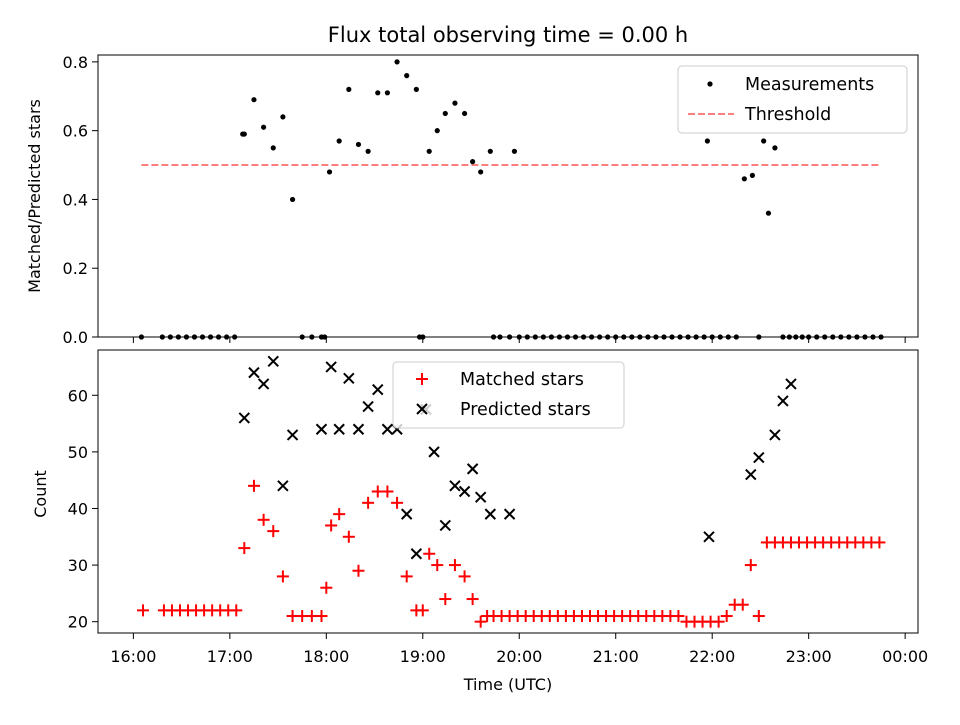  Describe the element at coordinates (34, 196) in the screenshot. I see `top-y-axis-label: Matched/Predicted stars` at that location.